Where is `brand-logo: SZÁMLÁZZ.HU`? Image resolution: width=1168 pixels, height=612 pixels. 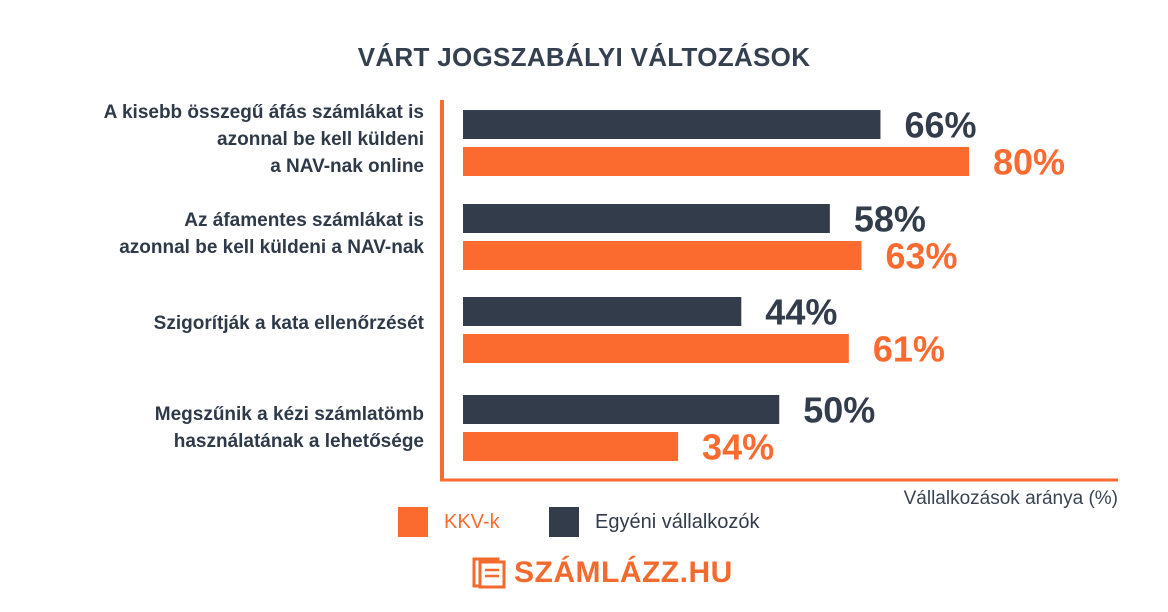 brand-logo: SZÁMLÁZZ.HU is located at coordinates (602, 573).